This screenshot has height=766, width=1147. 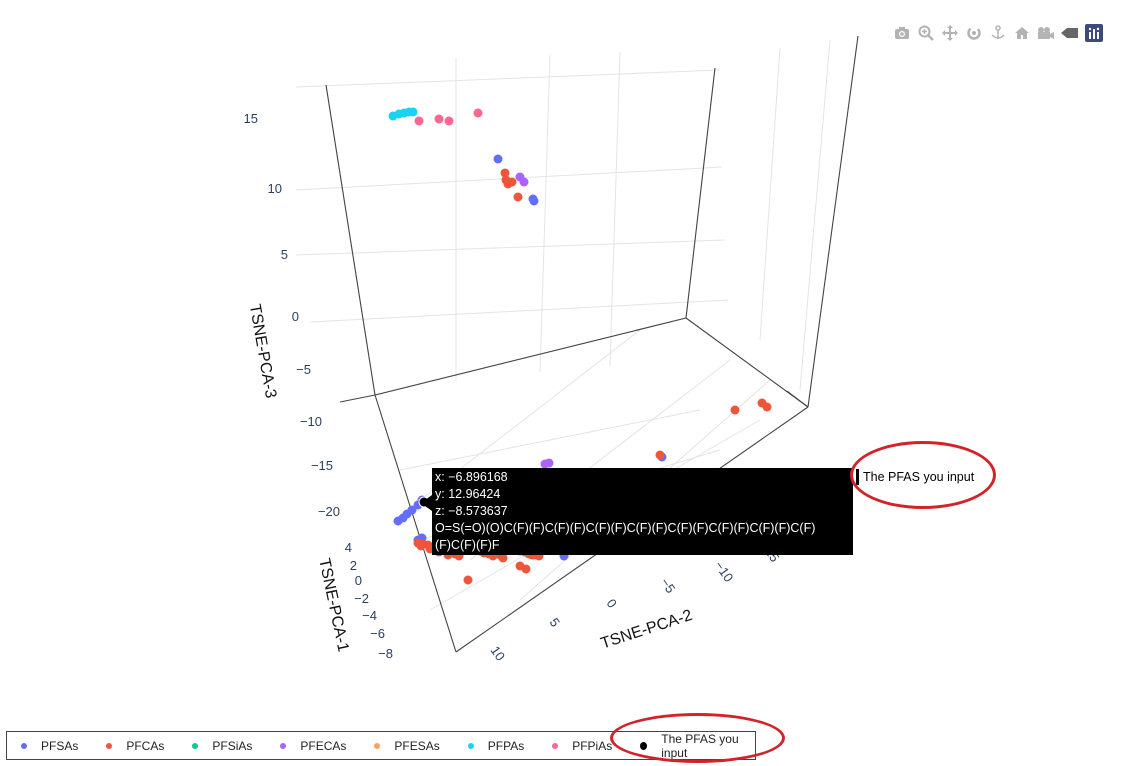 I want to click on legend-label: PFECAs, so click(x=323, y=745).